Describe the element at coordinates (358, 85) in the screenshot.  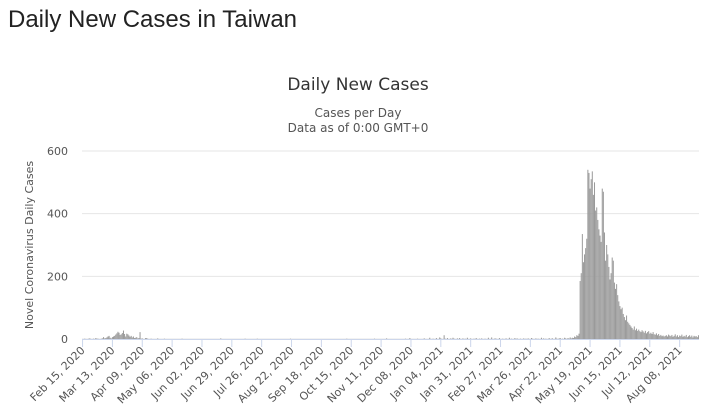
I see `chart-title: Daily New Cases` at that location.